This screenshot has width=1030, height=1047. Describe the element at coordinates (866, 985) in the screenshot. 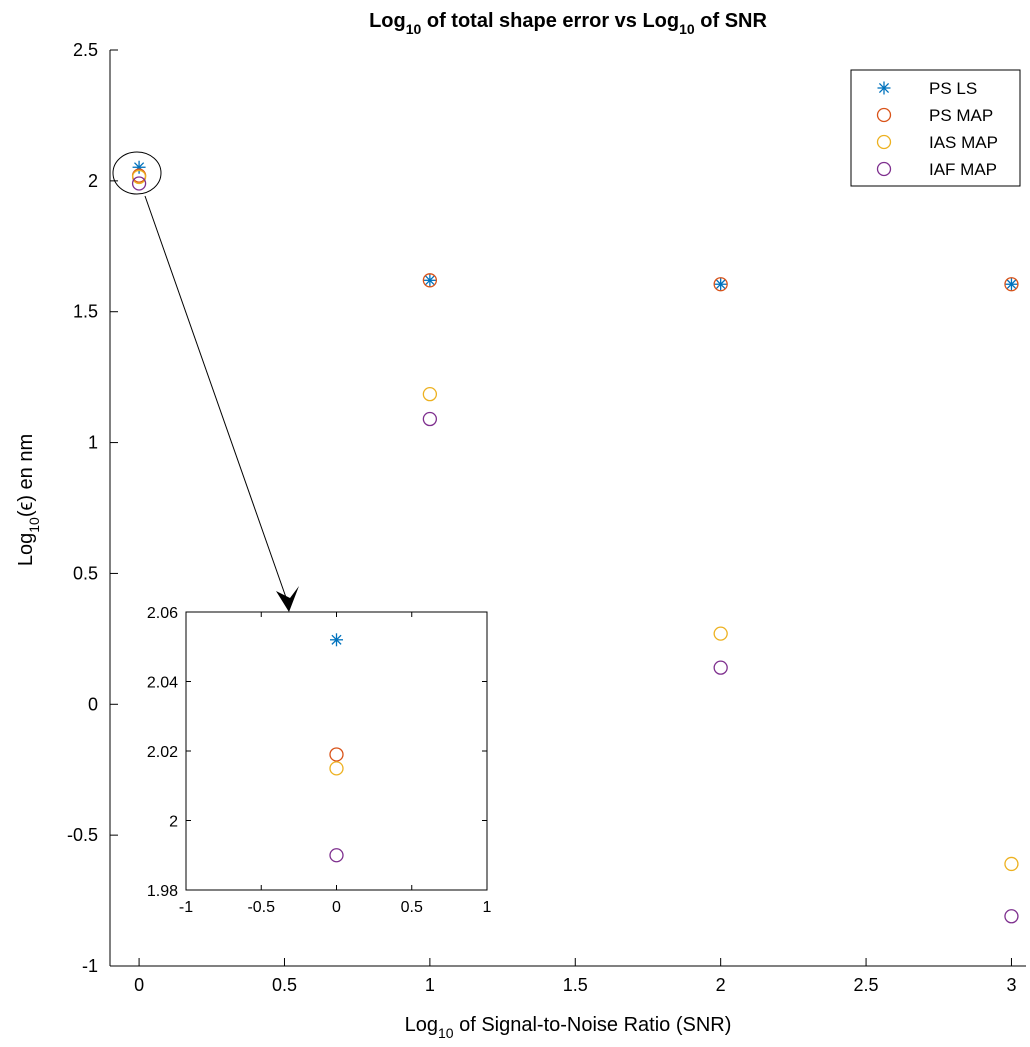

I see `x-tick-label: 2.5` at that location.